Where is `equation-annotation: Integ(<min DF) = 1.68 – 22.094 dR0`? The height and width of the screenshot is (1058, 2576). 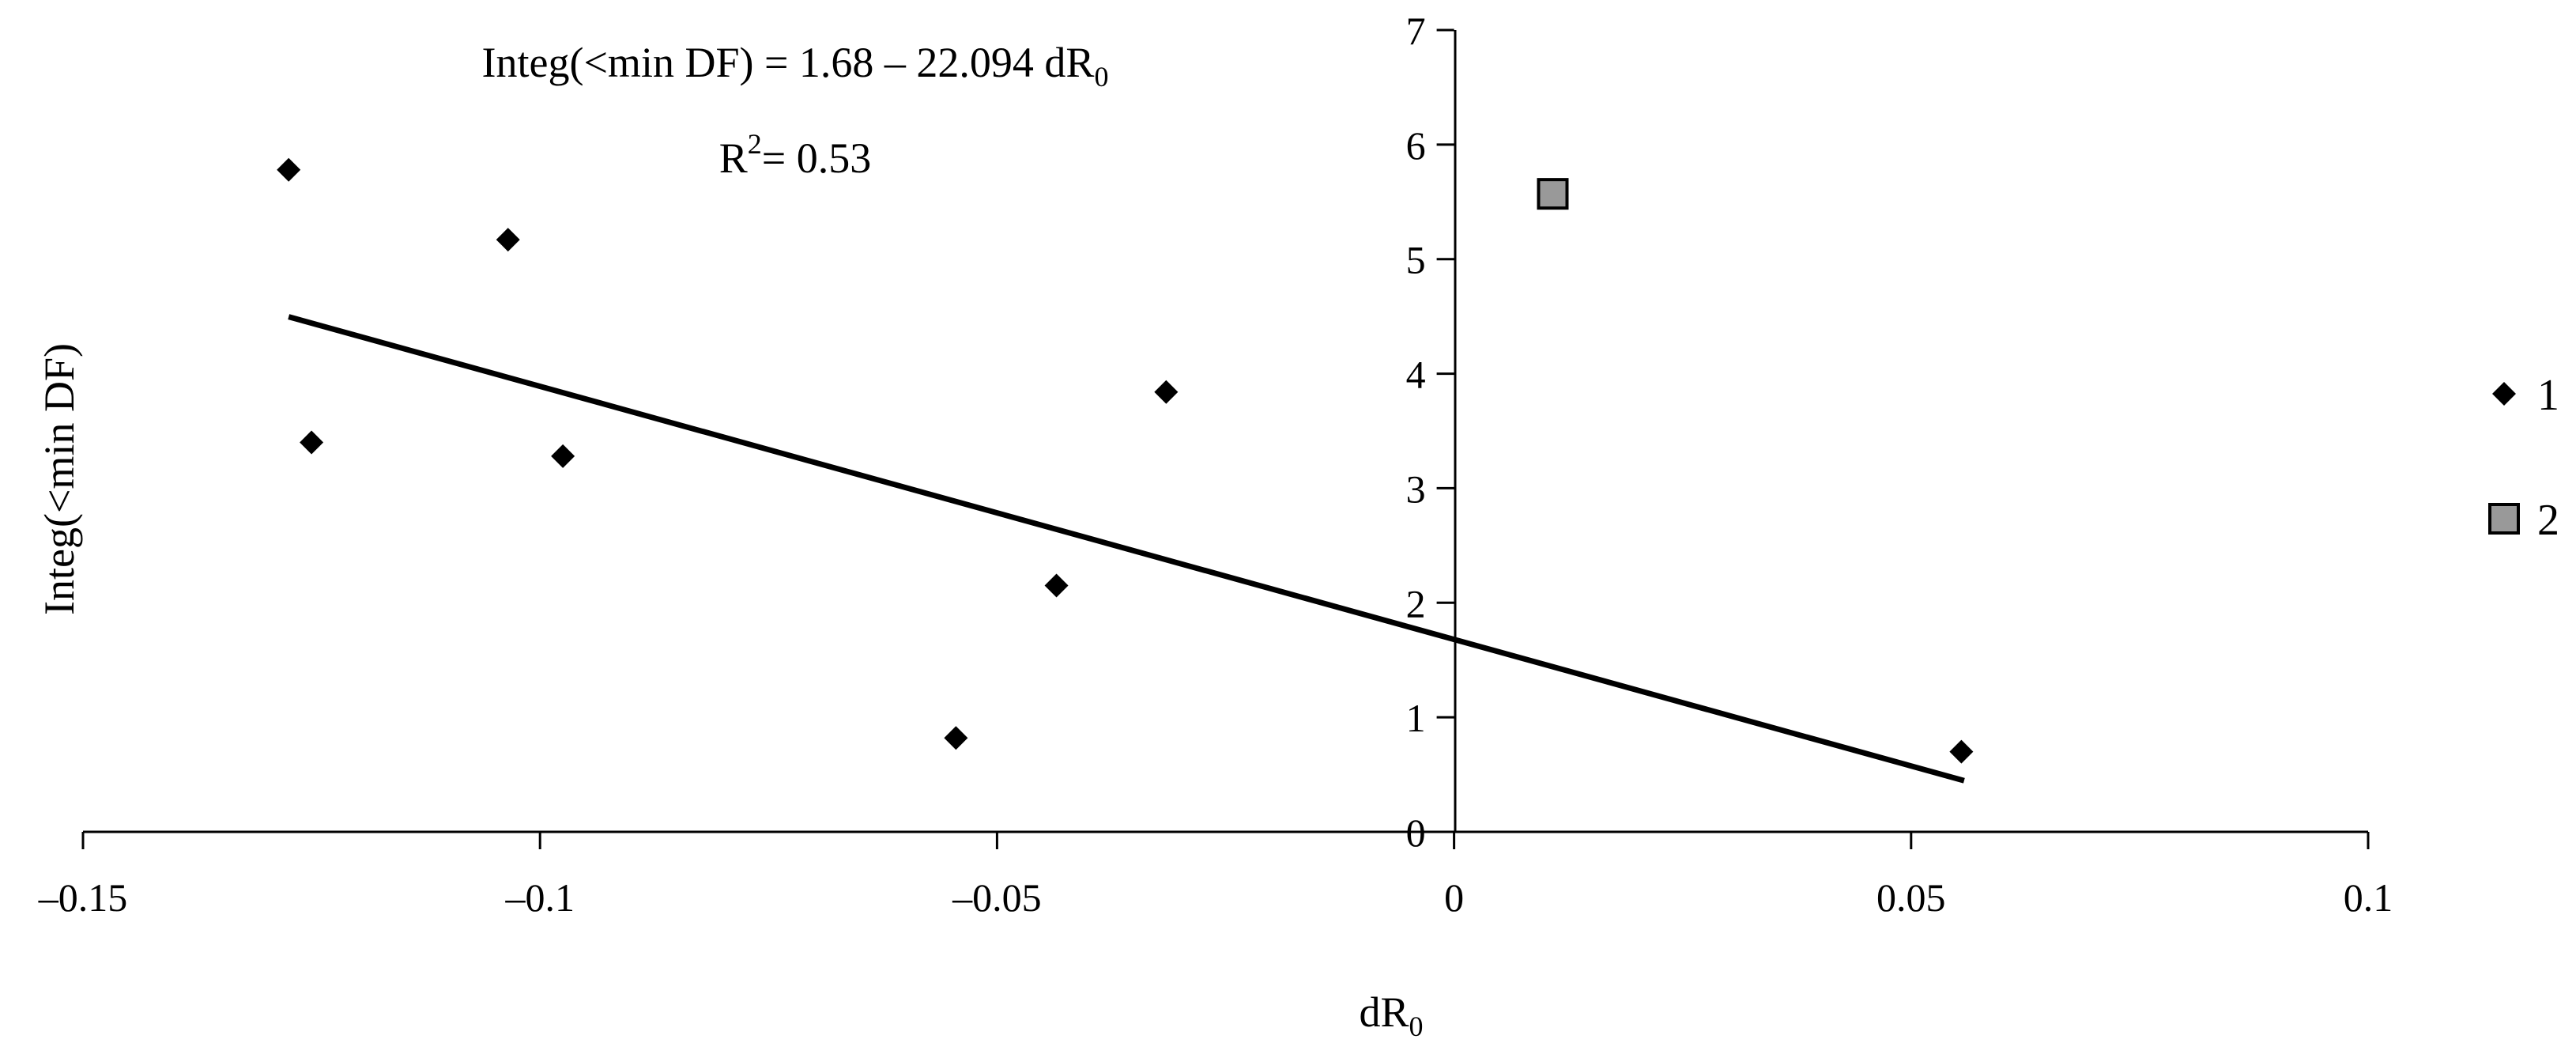 equation-annotation: Integ(<min DF) = 1.68 – 22.094 dR0 is located at coordinates (795, 66).